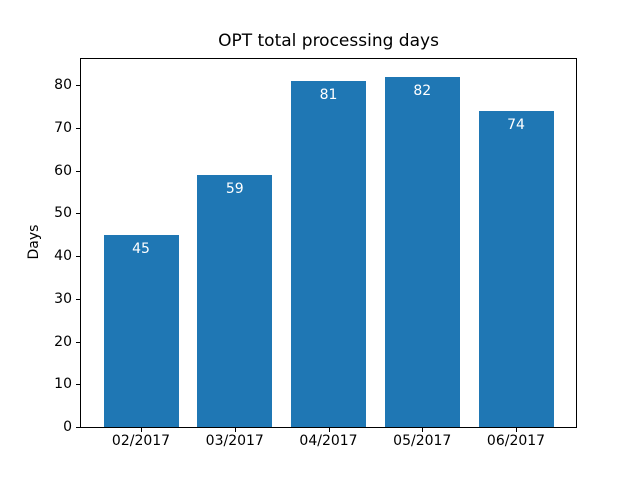  I want to click on y-tick-label: 20, so click(63, 341).